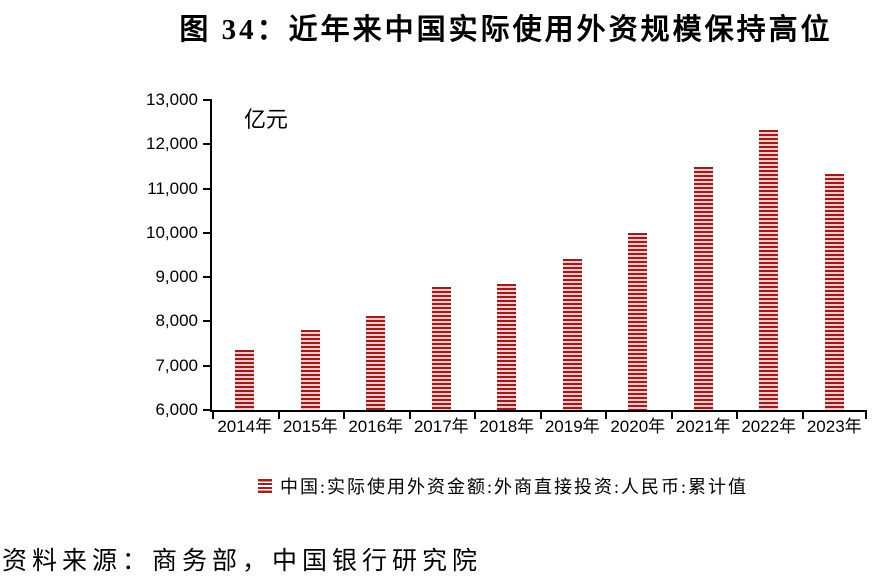 Image resolution: width=872 pixels, height=585 pixels. Describe the element at coordinates (769, 269) in the screenshot. I see `bar-2022年` at that location.